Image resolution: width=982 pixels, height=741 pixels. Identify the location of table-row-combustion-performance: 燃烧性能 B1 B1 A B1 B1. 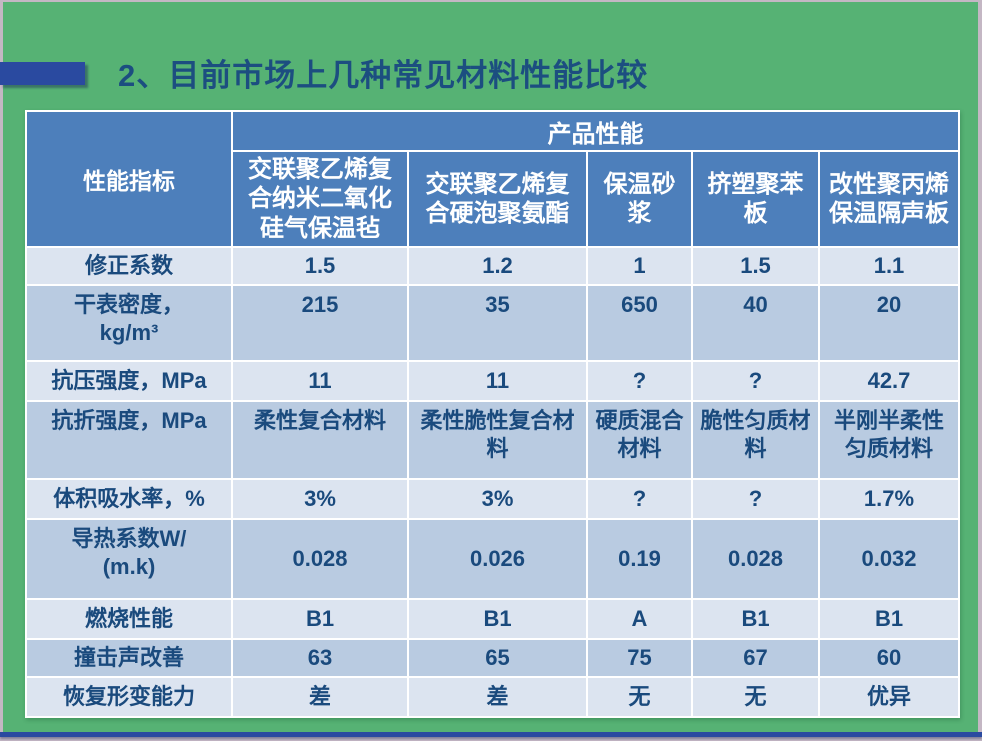
(492, 619).